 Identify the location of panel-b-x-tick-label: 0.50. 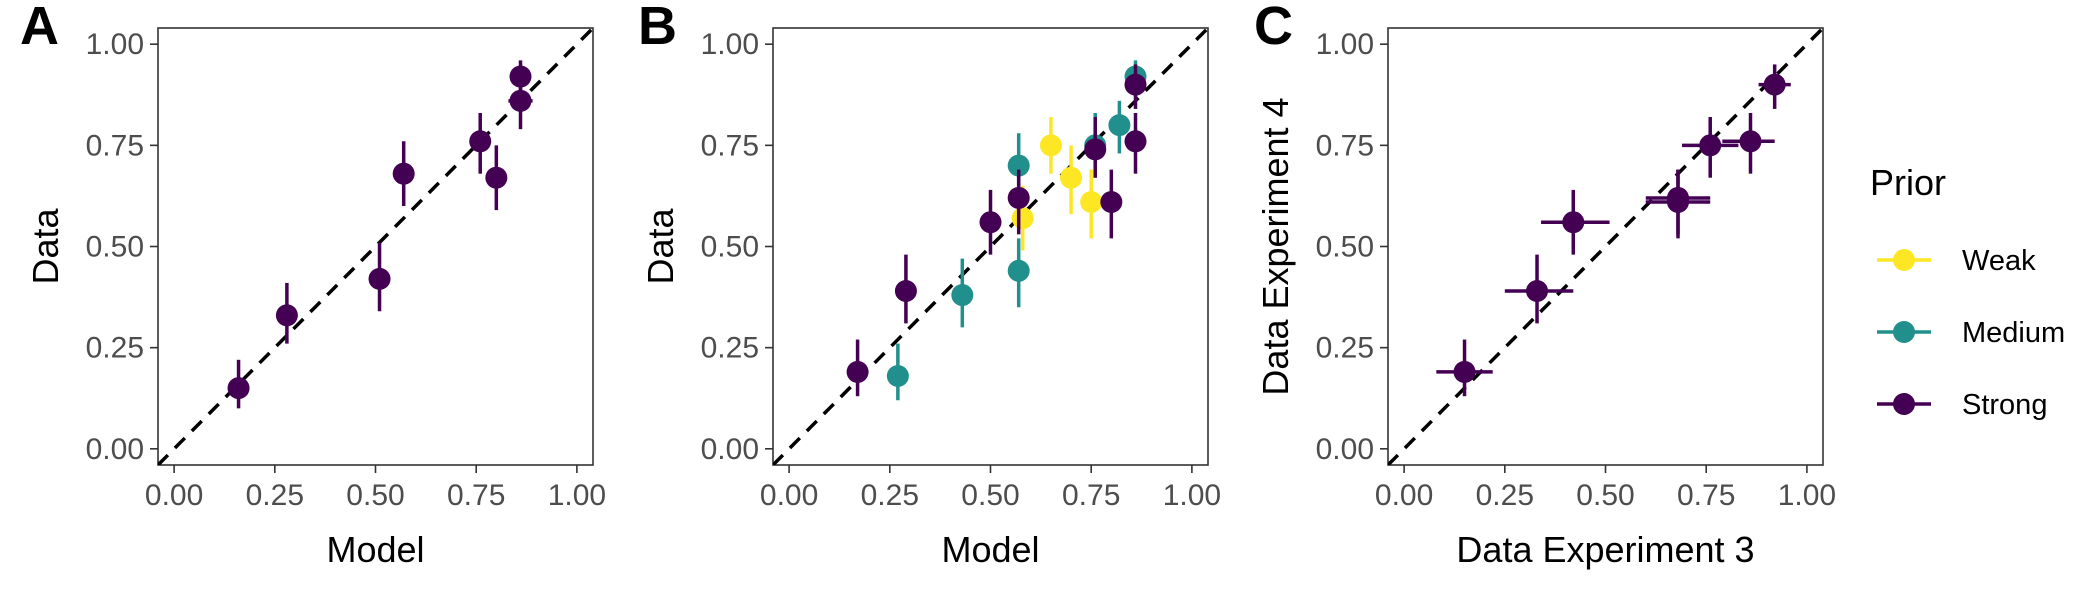
(990, 495).